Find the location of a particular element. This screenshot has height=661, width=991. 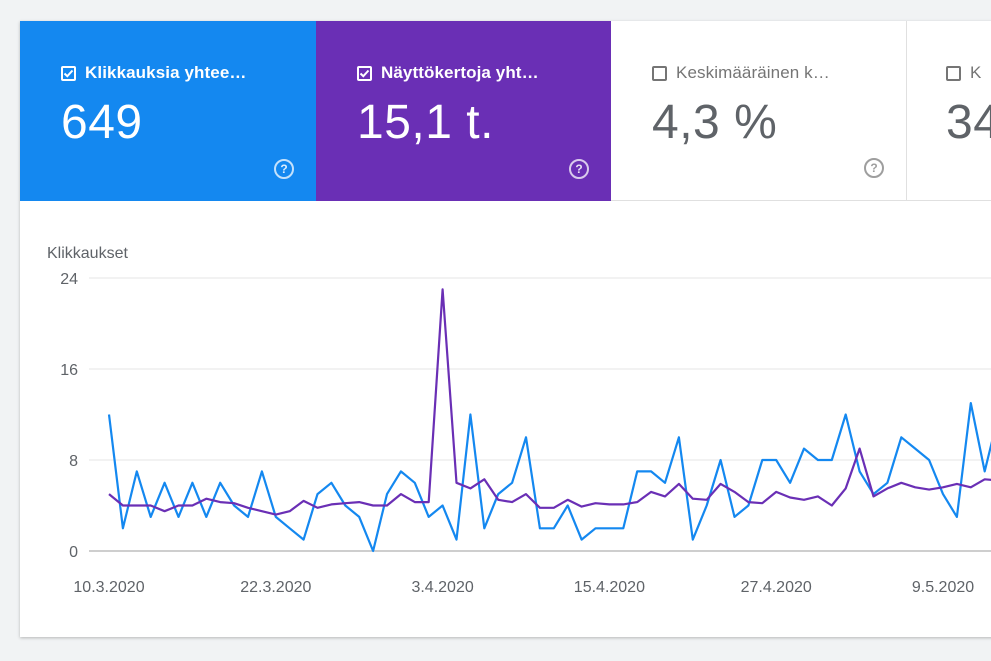

y-tick-label: 8 is located at coordinates (73, 461).